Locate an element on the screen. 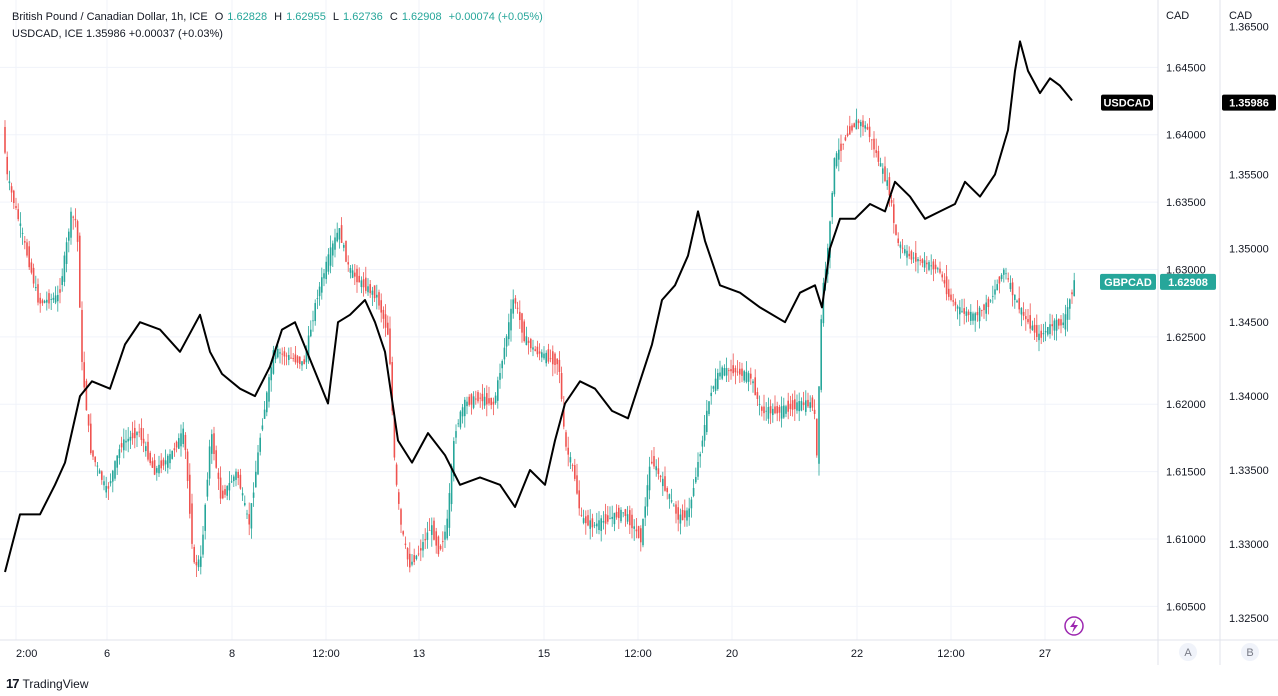  series-tag-usdcad: USDCAD is located at coordinates (1127, 102).